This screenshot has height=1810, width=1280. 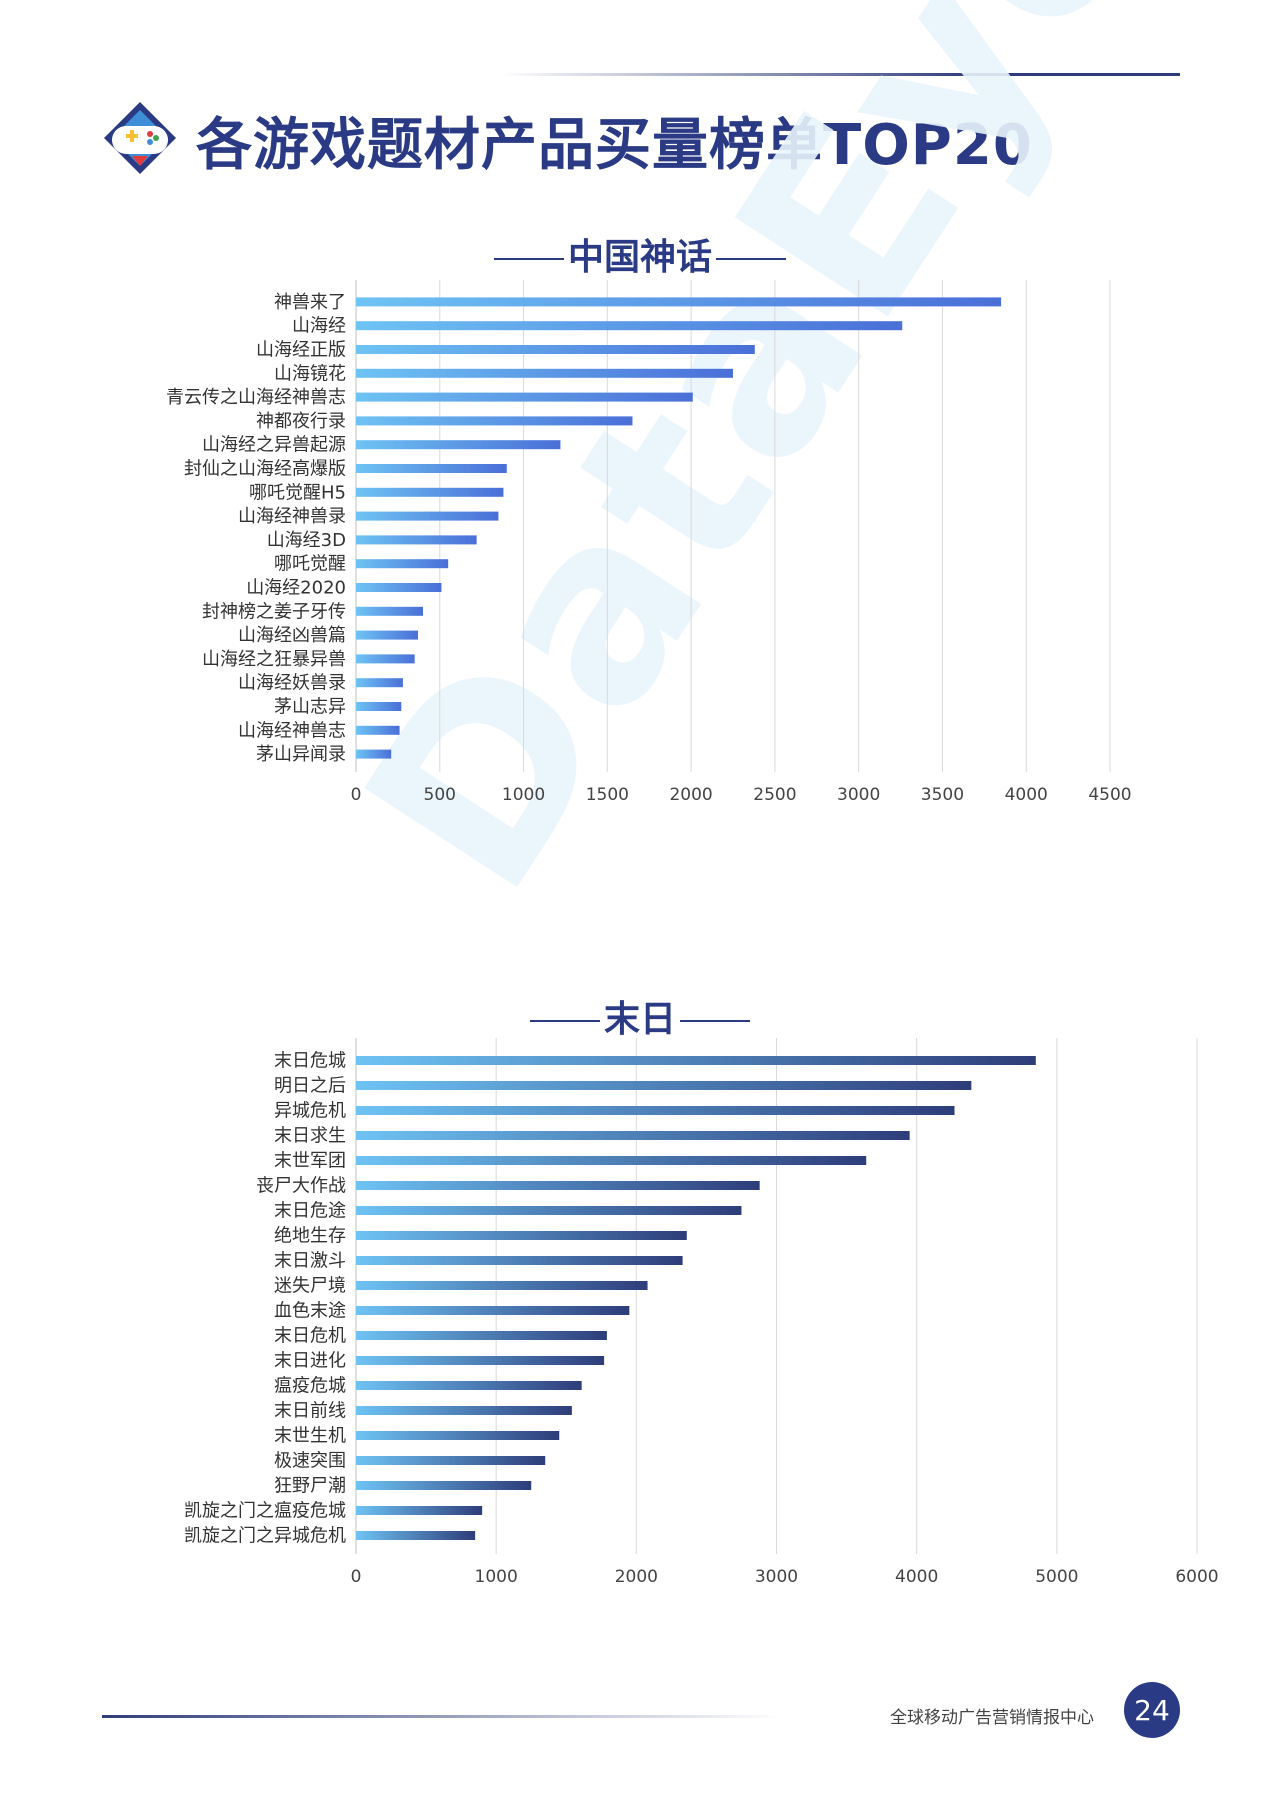 What do you see at coordinates (774, 795) in the screenshot?
I see `x-tick-label: 2500` at bounding box center [774, 795].